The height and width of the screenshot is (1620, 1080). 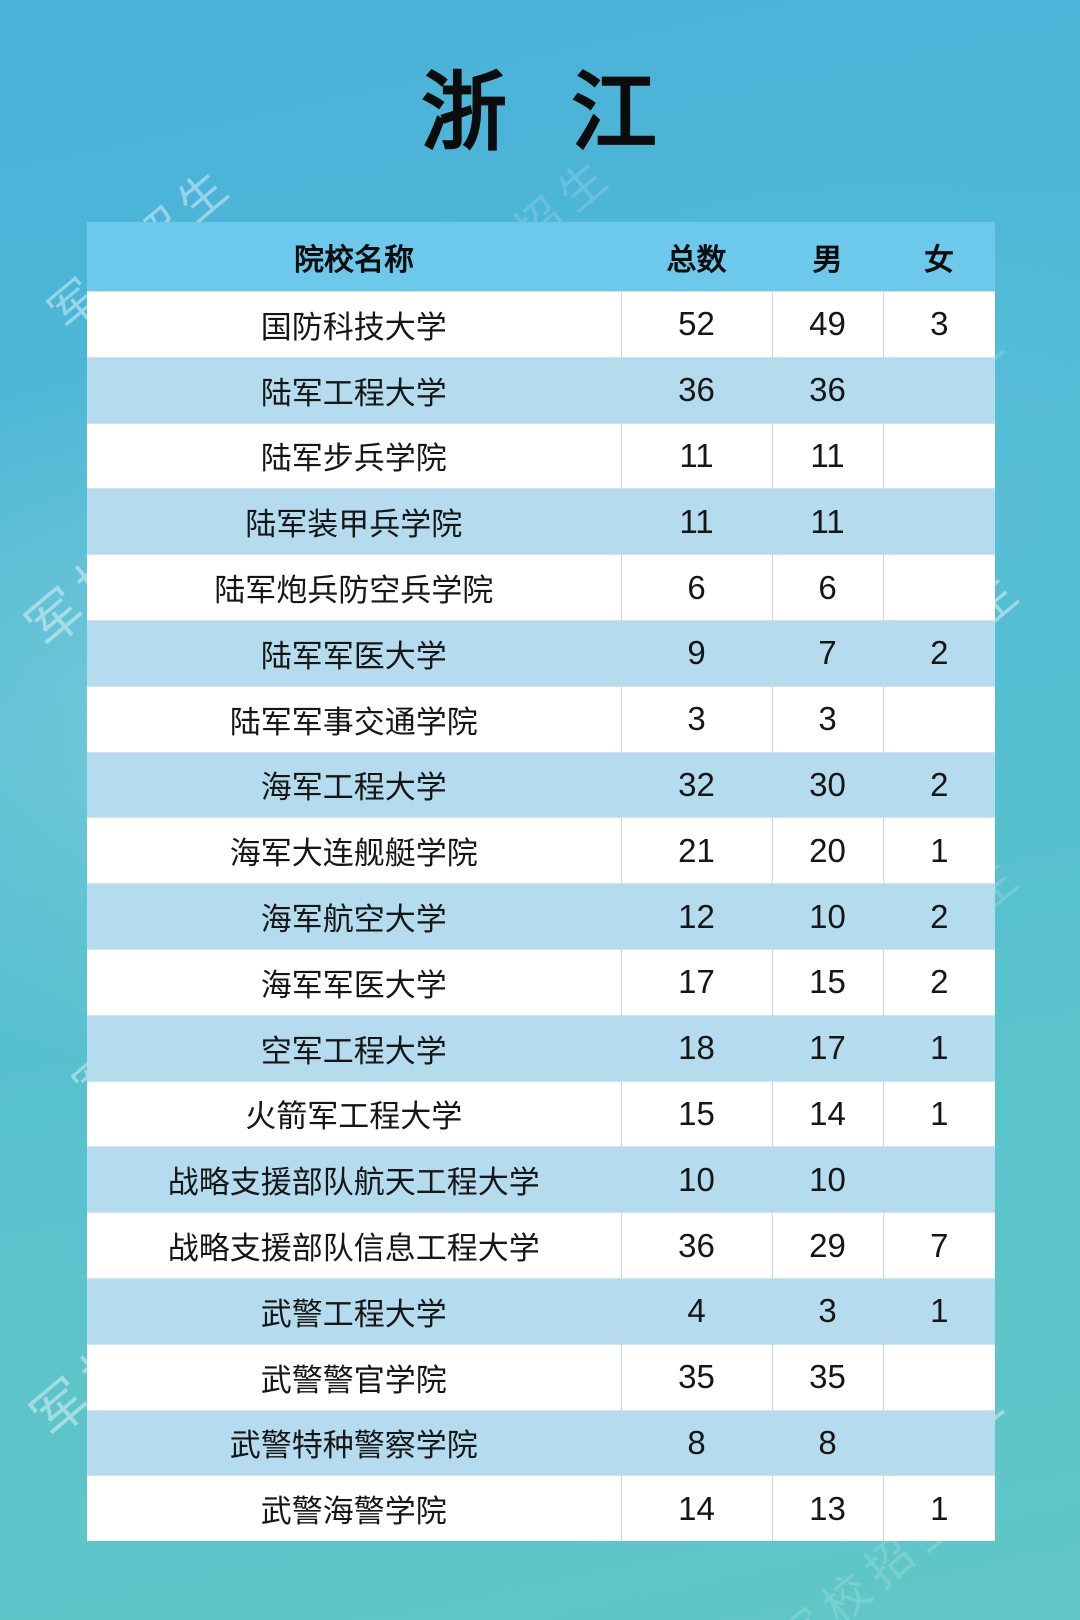 I want to click on cell-school-name: 陆军工程大学, so click(x=354, y=390).